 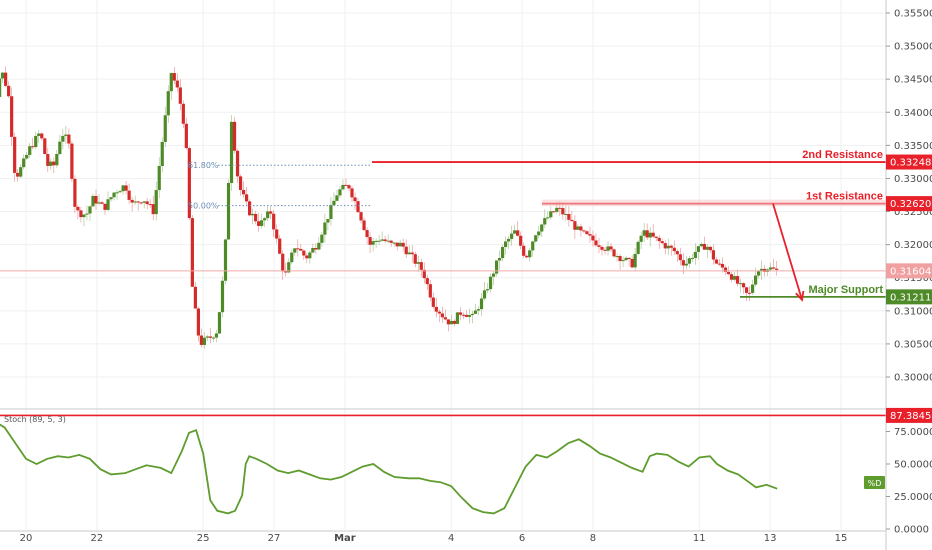 What do you see at coordinates (845, 290) in the screenshot?
I see `major-support-label: Major Support` at bounding box center [845, 290].